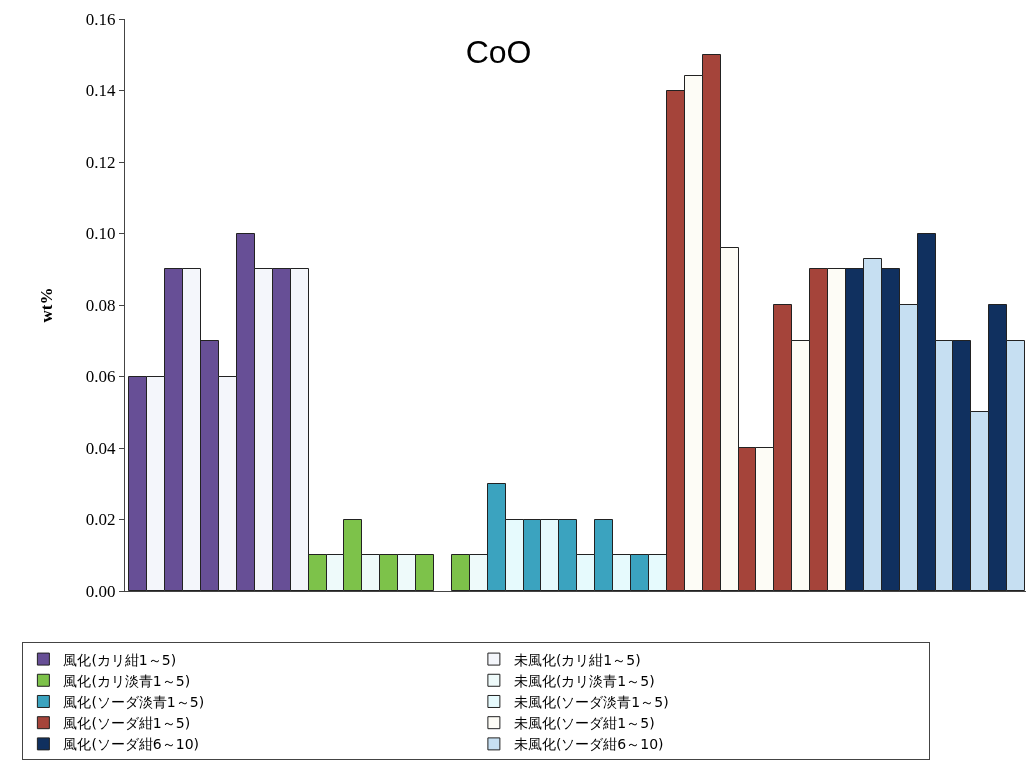  Describe the element at coordinates (101, 448) in the screenshot. I see `y-tick-label: 0.04` at that location.